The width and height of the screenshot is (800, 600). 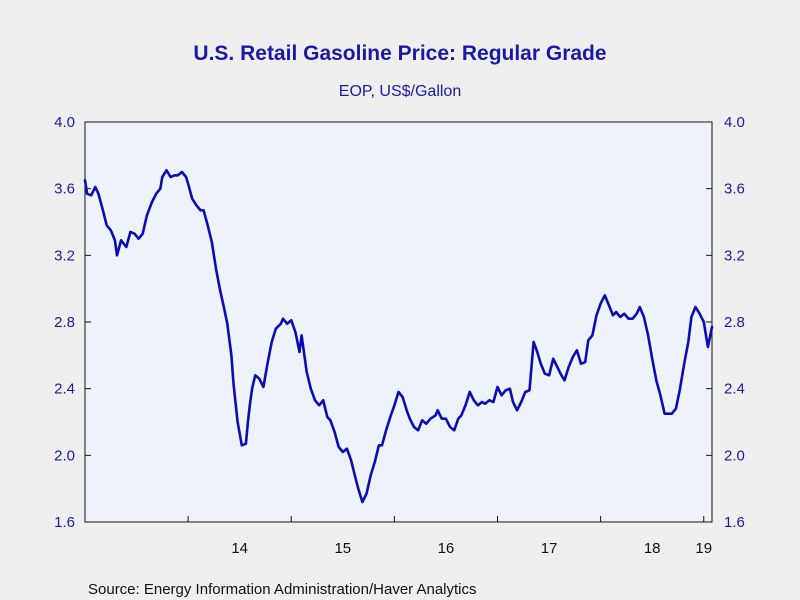 What do you see at coordinates (703, 548) in the screenshot?
I see `x-tick-label: 19` at bounding box center [703, 548].